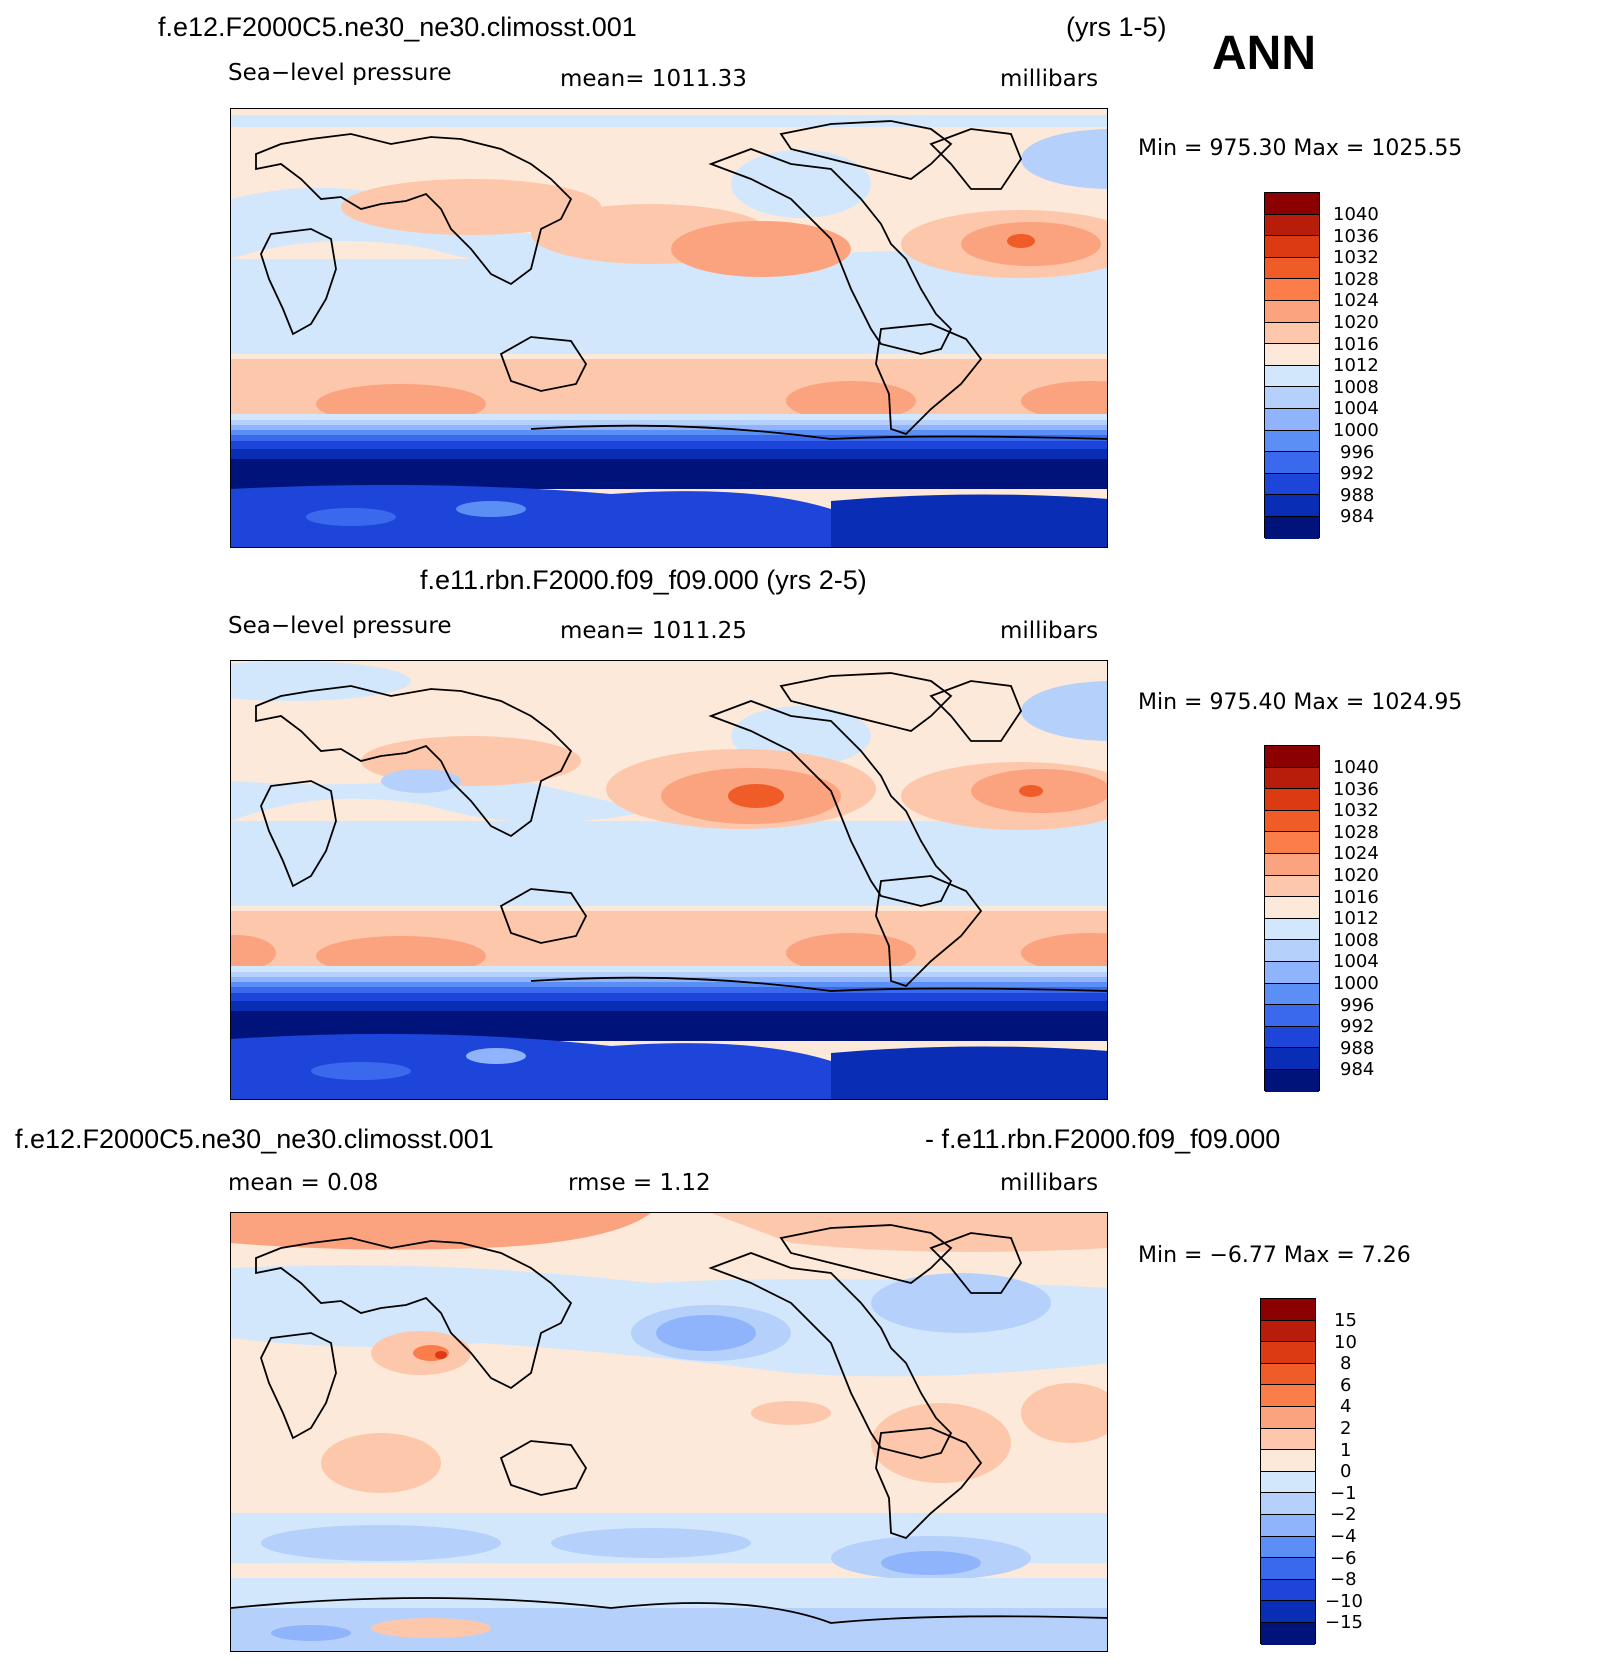 Image resolution: width=1622 pixels, height=1675 pixels. I want to click on panel1-cb-label: 1040, so click(1356, 214).